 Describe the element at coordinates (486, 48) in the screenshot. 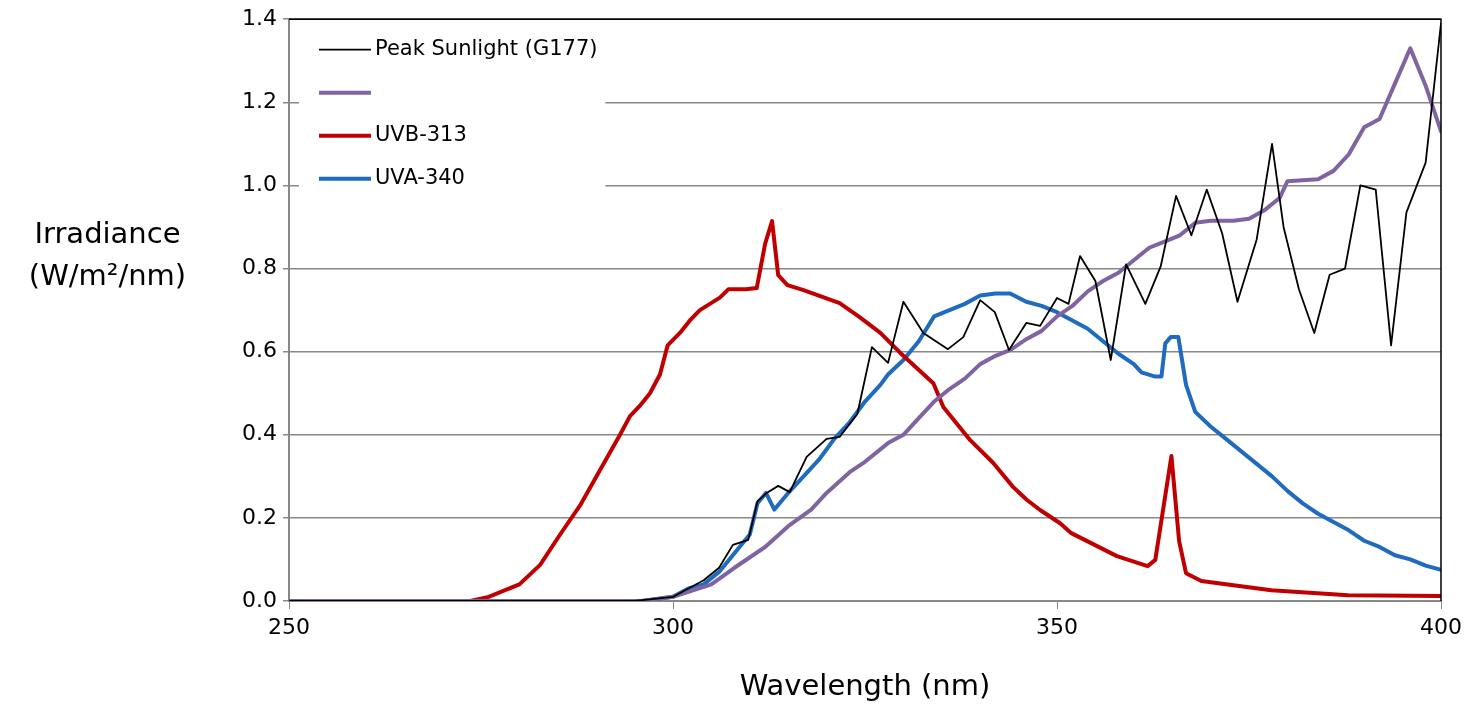

I see `legend-label: Peak Sunlight (G177)` at that location.